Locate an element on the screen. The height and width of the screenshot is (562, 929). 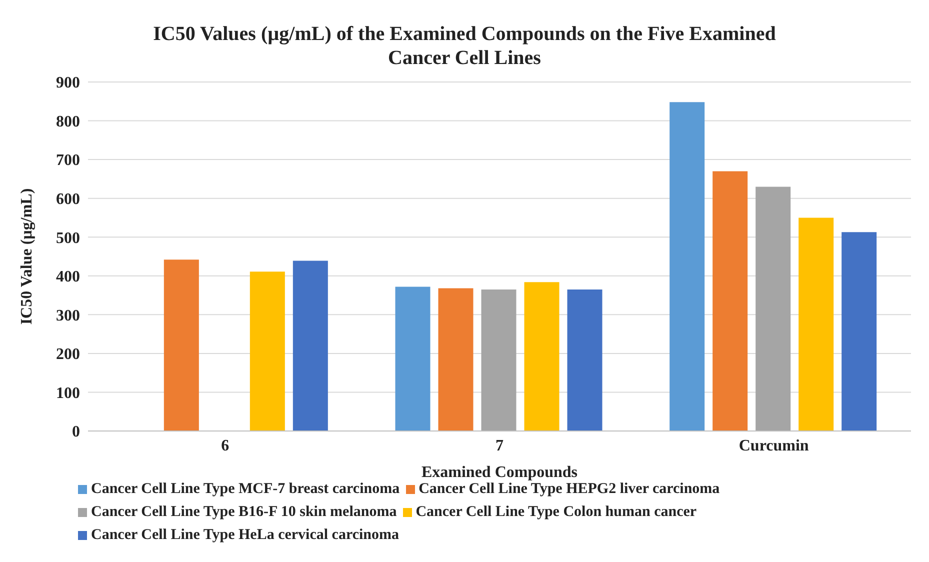
x-axis-title: Examined Compounds is located at coordinates (499, 472).